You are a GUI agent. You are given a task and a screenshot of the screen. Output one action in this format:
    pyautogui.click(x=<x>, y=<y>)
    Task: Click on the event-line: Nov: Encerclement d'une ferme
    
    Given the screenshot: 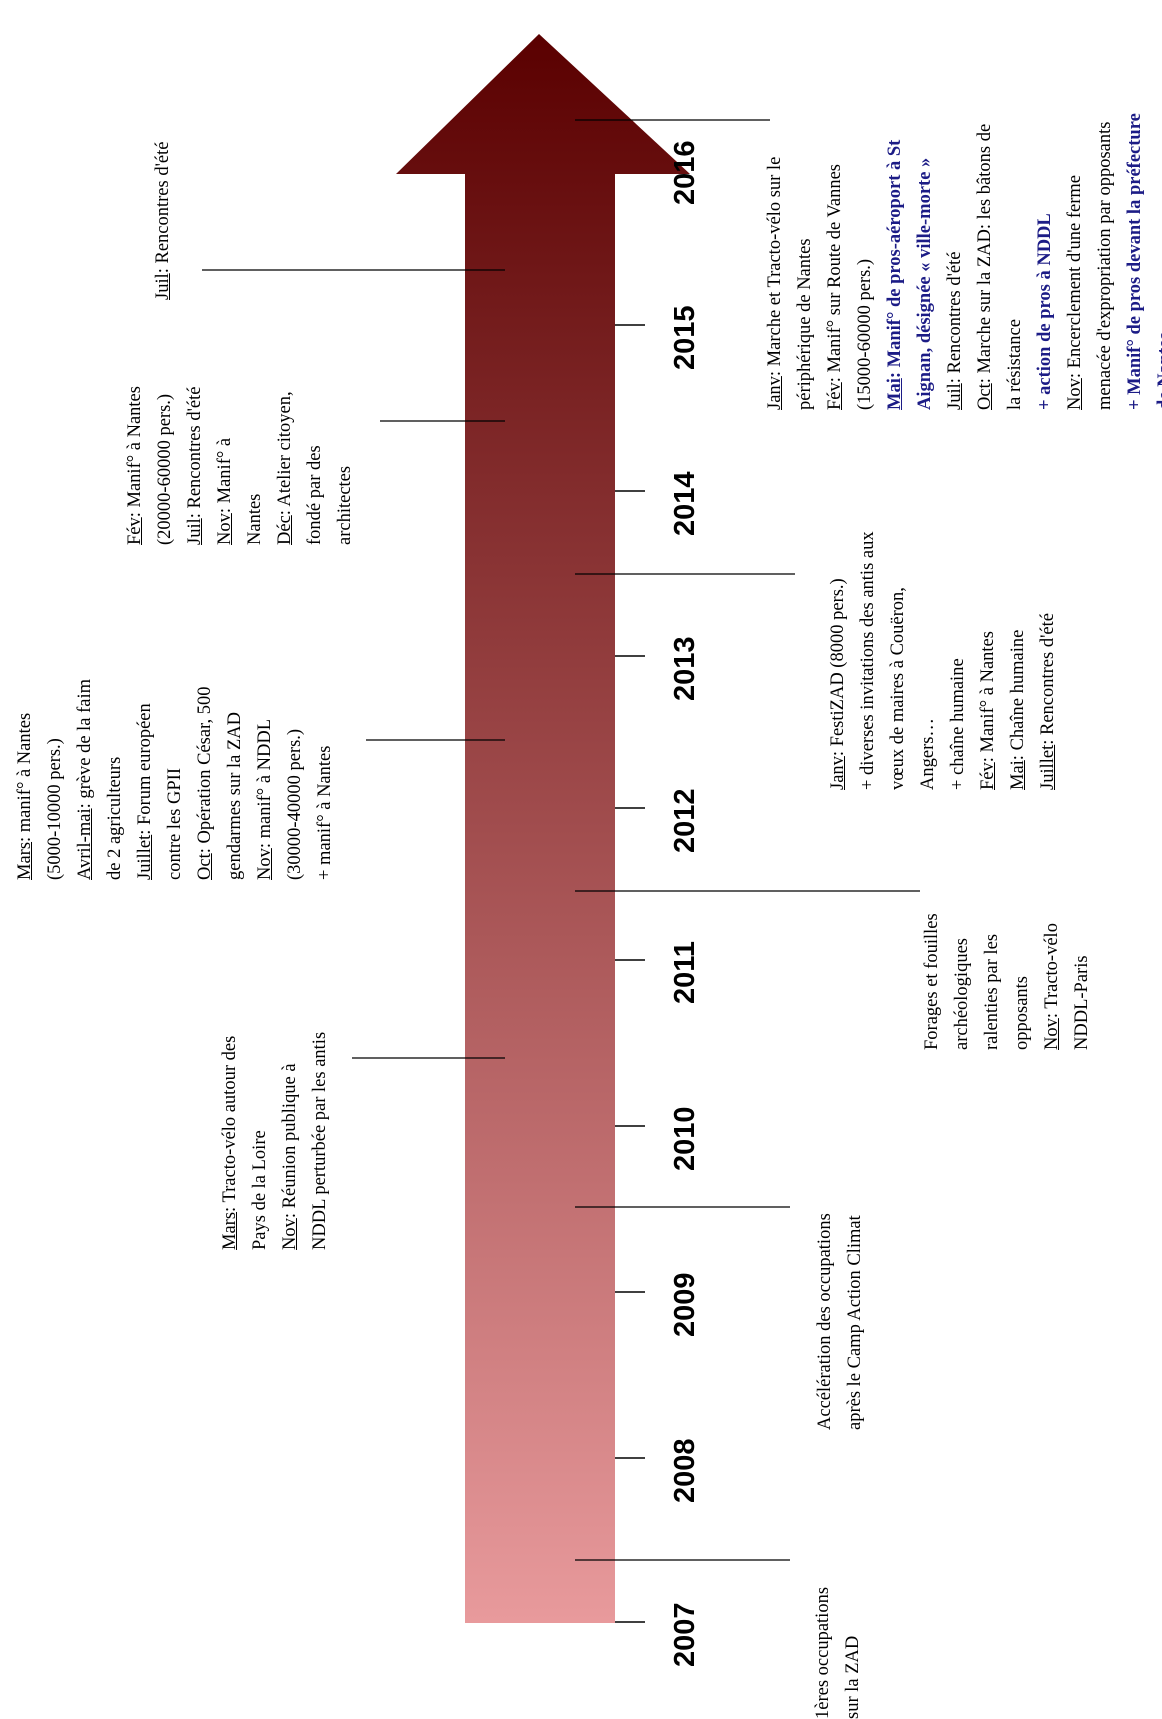 What is the action you would take?
    pyautogui.click(x=1075, y=261)
    